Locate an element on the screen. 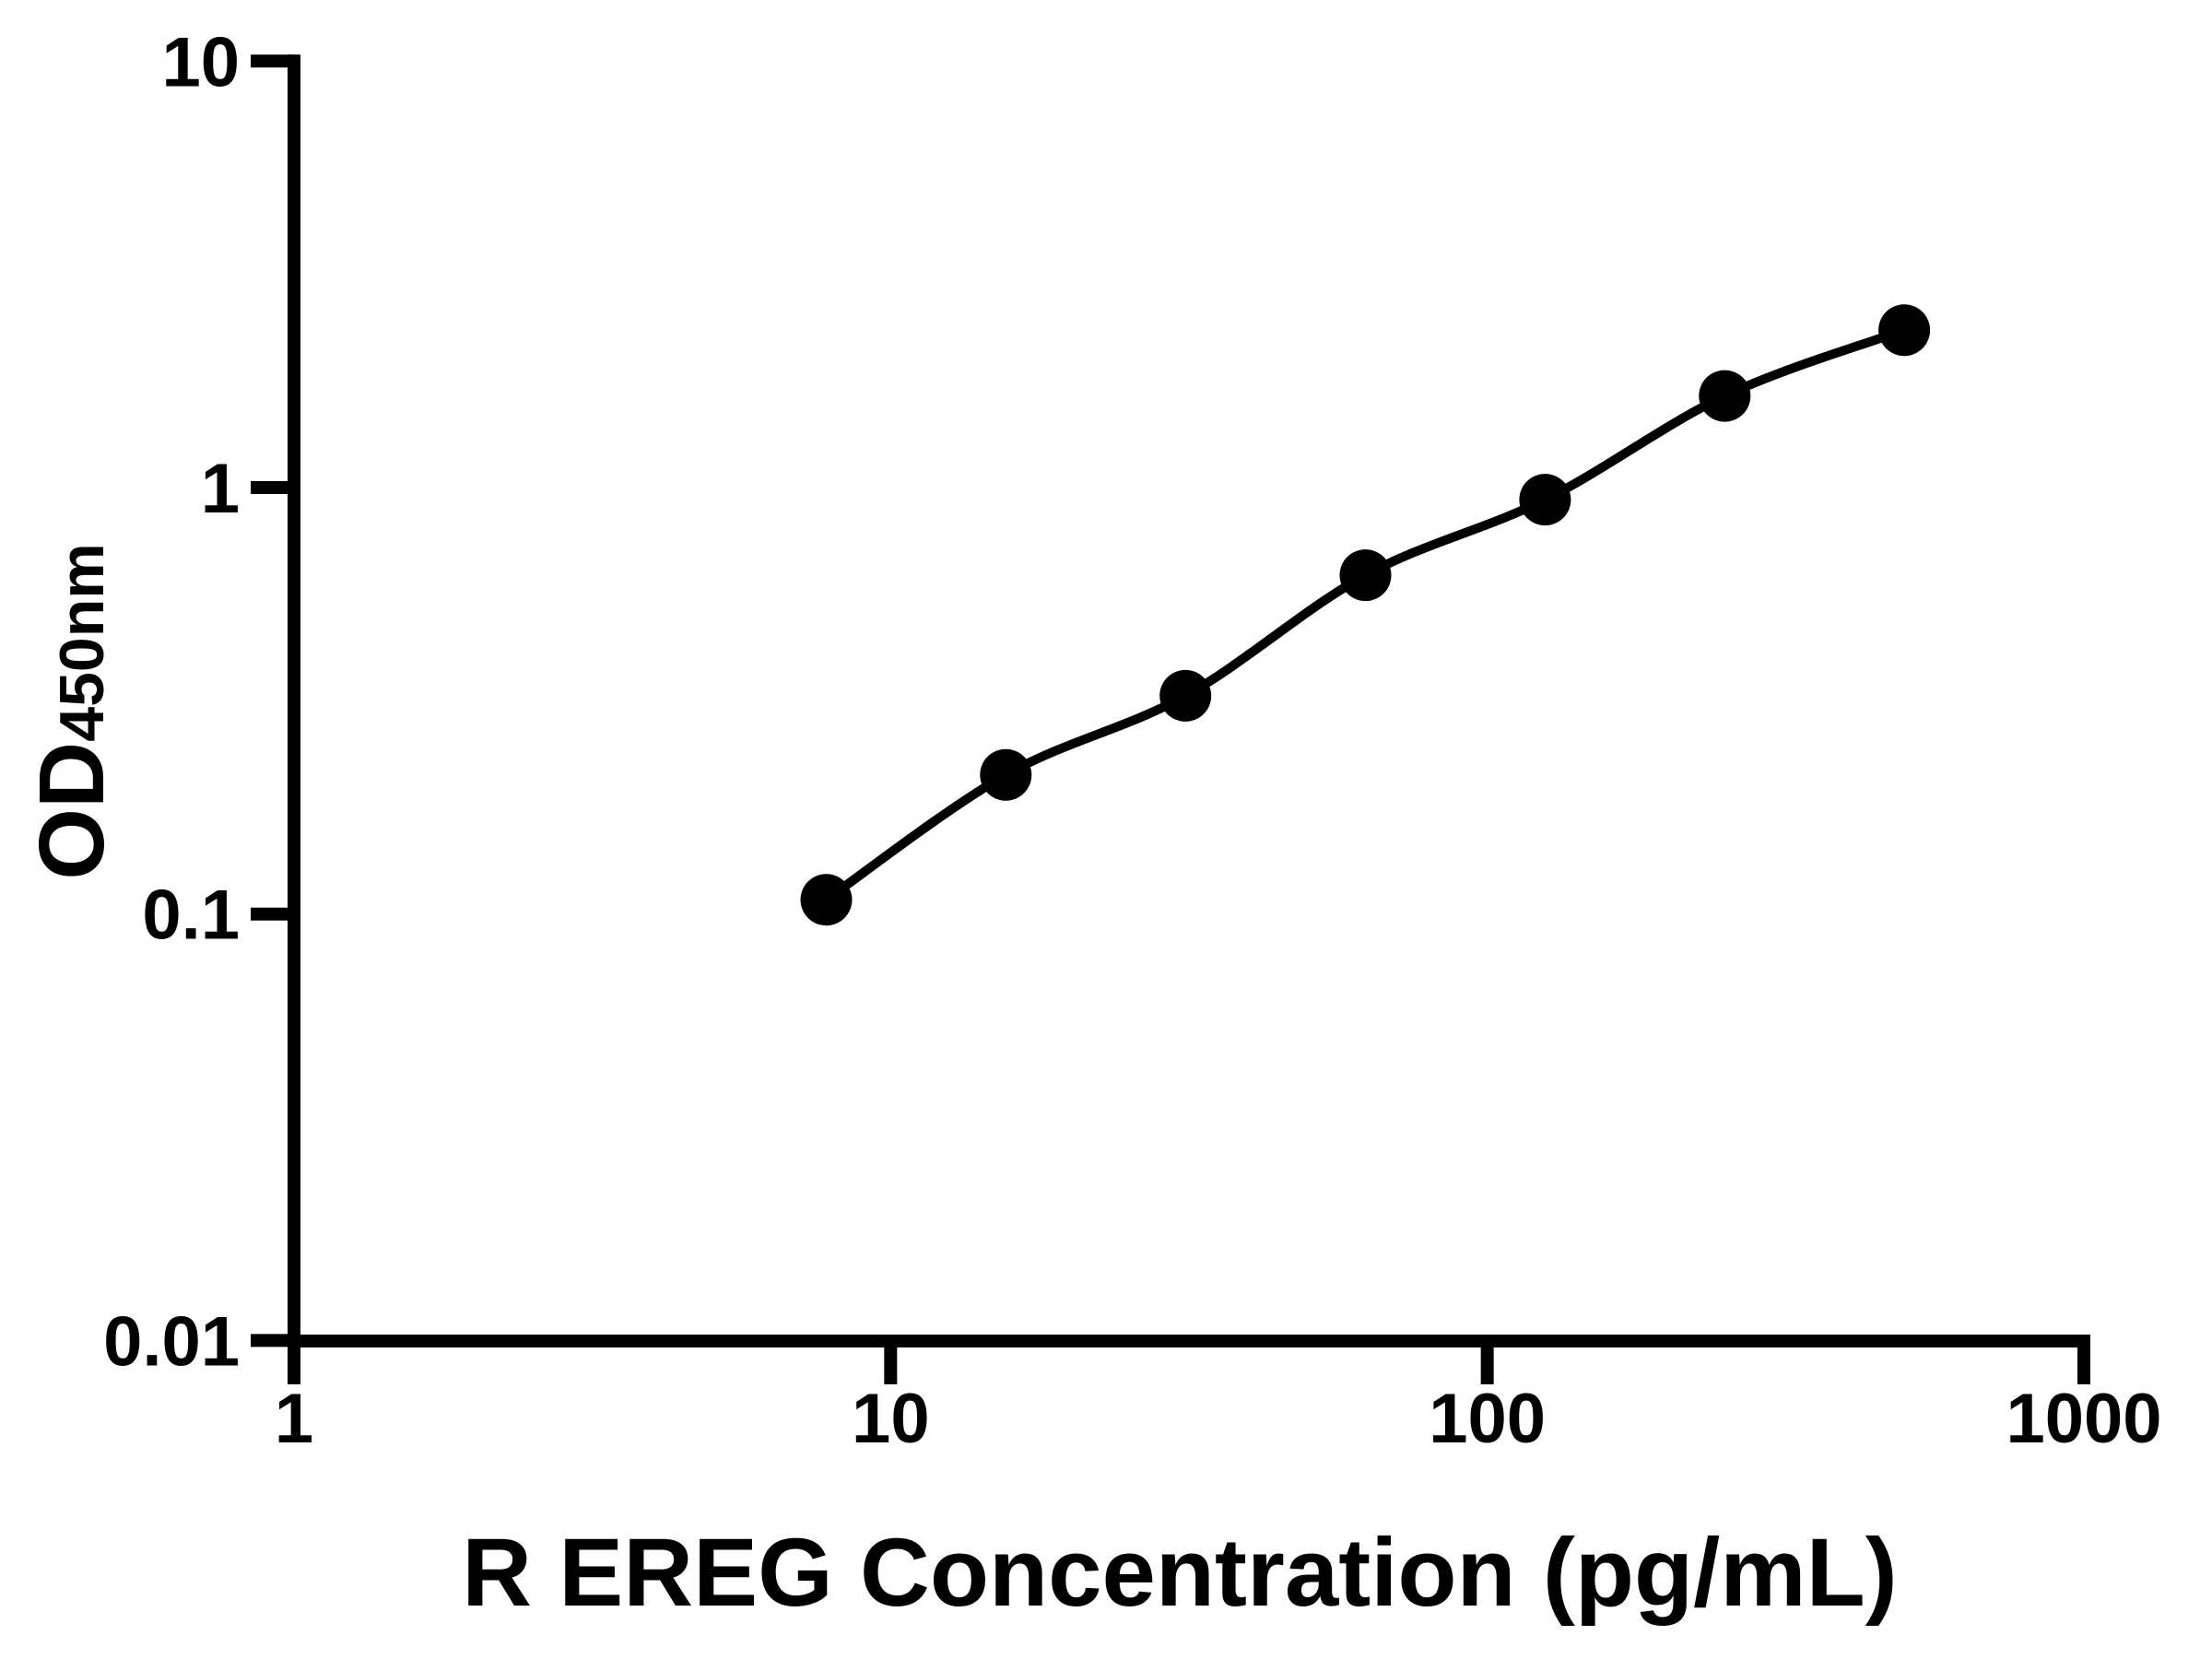  x-tick-label: 100 is located at coordinates (1487, 1419).